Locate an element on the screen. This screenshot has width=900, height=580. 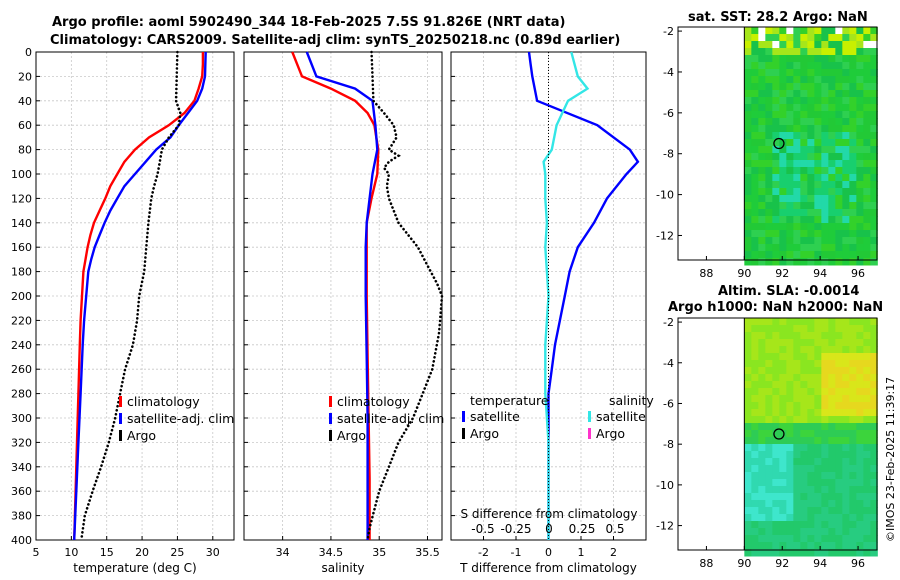
temp-ytick-label: 380 is located at coordinates (21, 516).